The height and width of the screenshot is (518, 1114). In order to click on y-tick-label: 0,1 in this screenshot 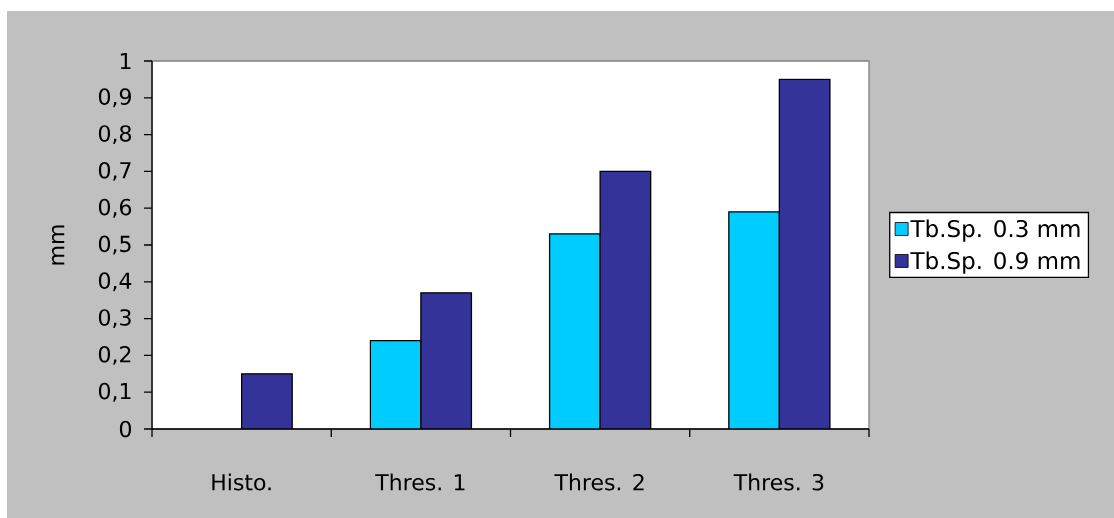, I will do `click(114, 392)`.